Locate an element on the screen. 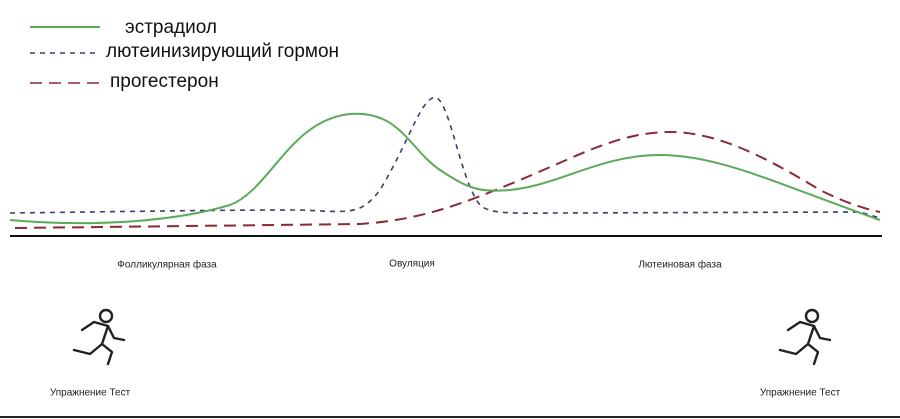 The height and width of the screenshot is (419, 900). legend-label: лютеинизирующий гормон is located at coordinates (222, 51).